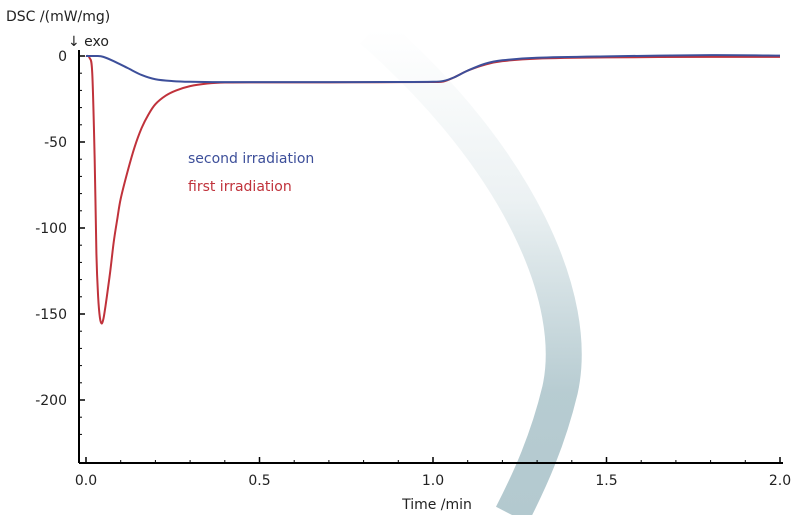  I want to click on y-tick-label: -50, so click(55, 143).